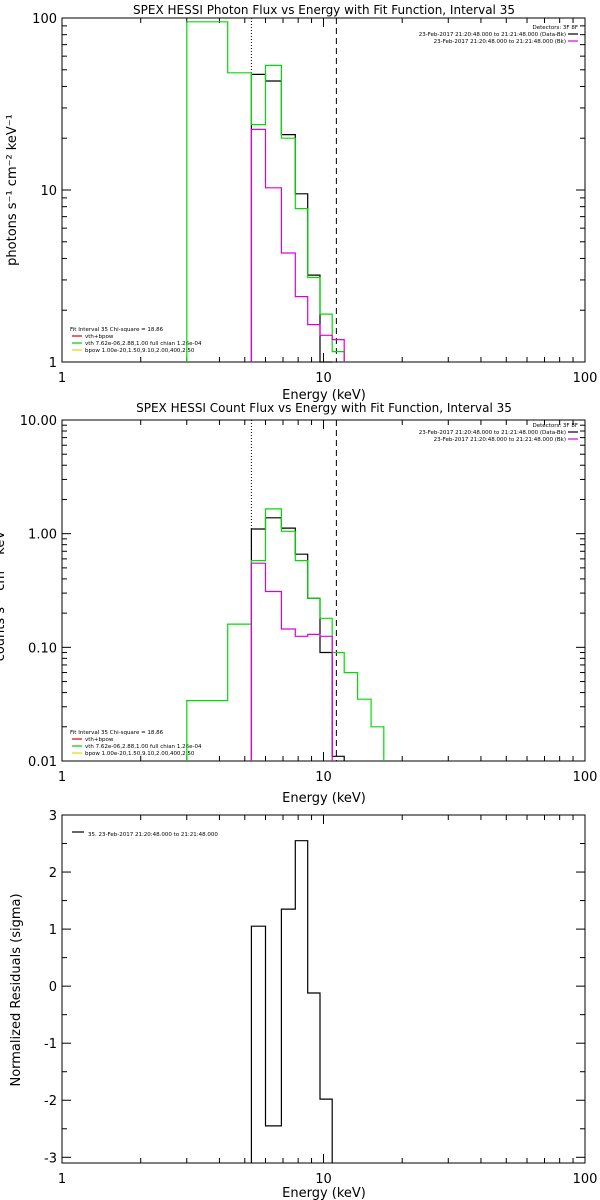 The image size is (600, 1200). I want to click on photon-flux-legend-left-entry: bpow 1.00e-20,1.50,9.10,2.00,400,2.50, so click(140, 351).